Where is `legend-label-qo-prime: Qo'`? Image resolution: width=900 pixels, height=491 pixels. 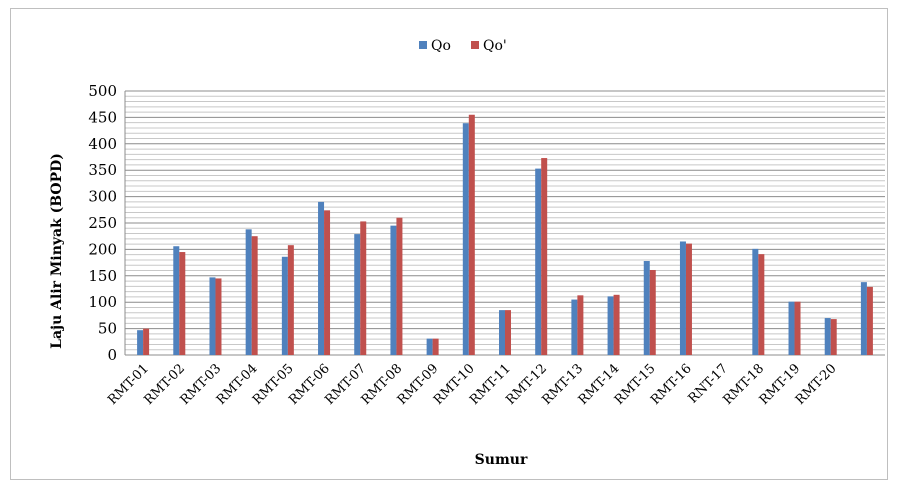
legend-label-qo-prime: Qo' is located at coordinates (495, 46).